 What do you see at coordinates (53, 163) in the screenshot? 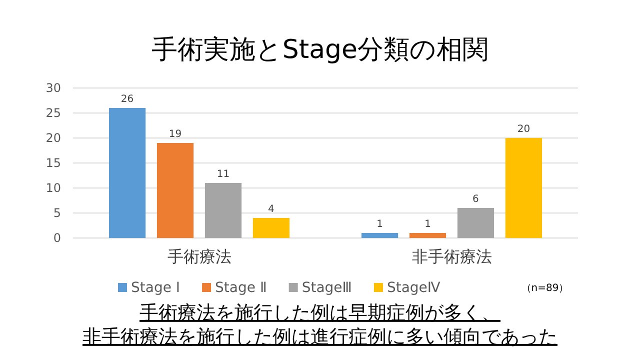
I see `y-tick-label: 15` at bounding box center [53, 163].